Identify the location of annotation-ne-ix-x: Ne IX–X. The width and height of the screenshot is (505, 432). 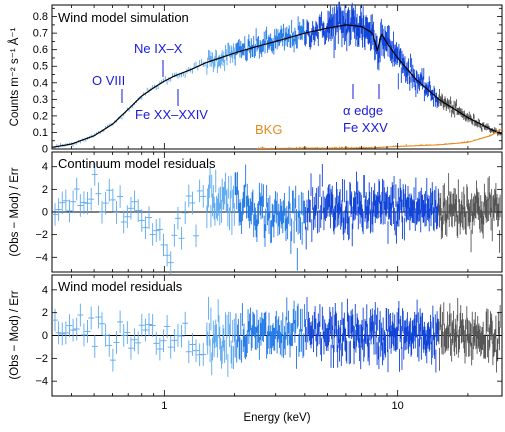
(158, 48).